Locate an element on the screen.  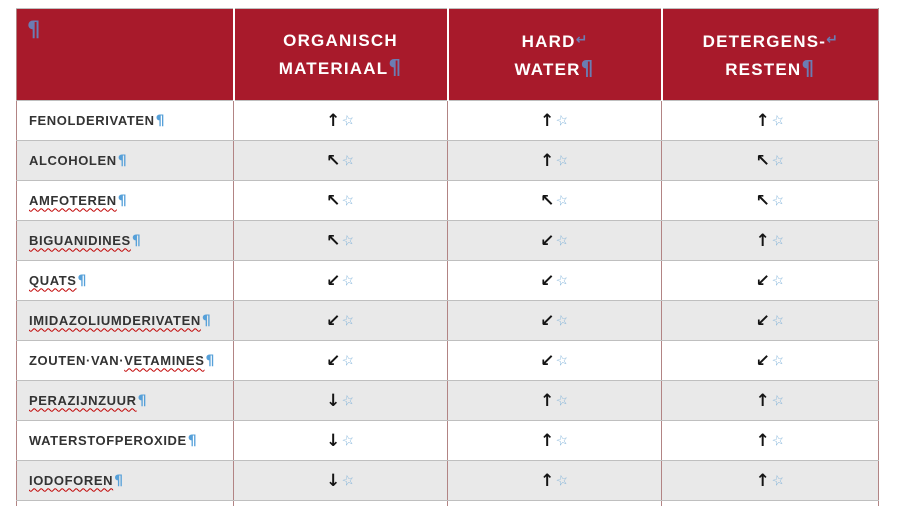
row-label-text: PERAZIJNZUUR is located at coordinates (83, 400).